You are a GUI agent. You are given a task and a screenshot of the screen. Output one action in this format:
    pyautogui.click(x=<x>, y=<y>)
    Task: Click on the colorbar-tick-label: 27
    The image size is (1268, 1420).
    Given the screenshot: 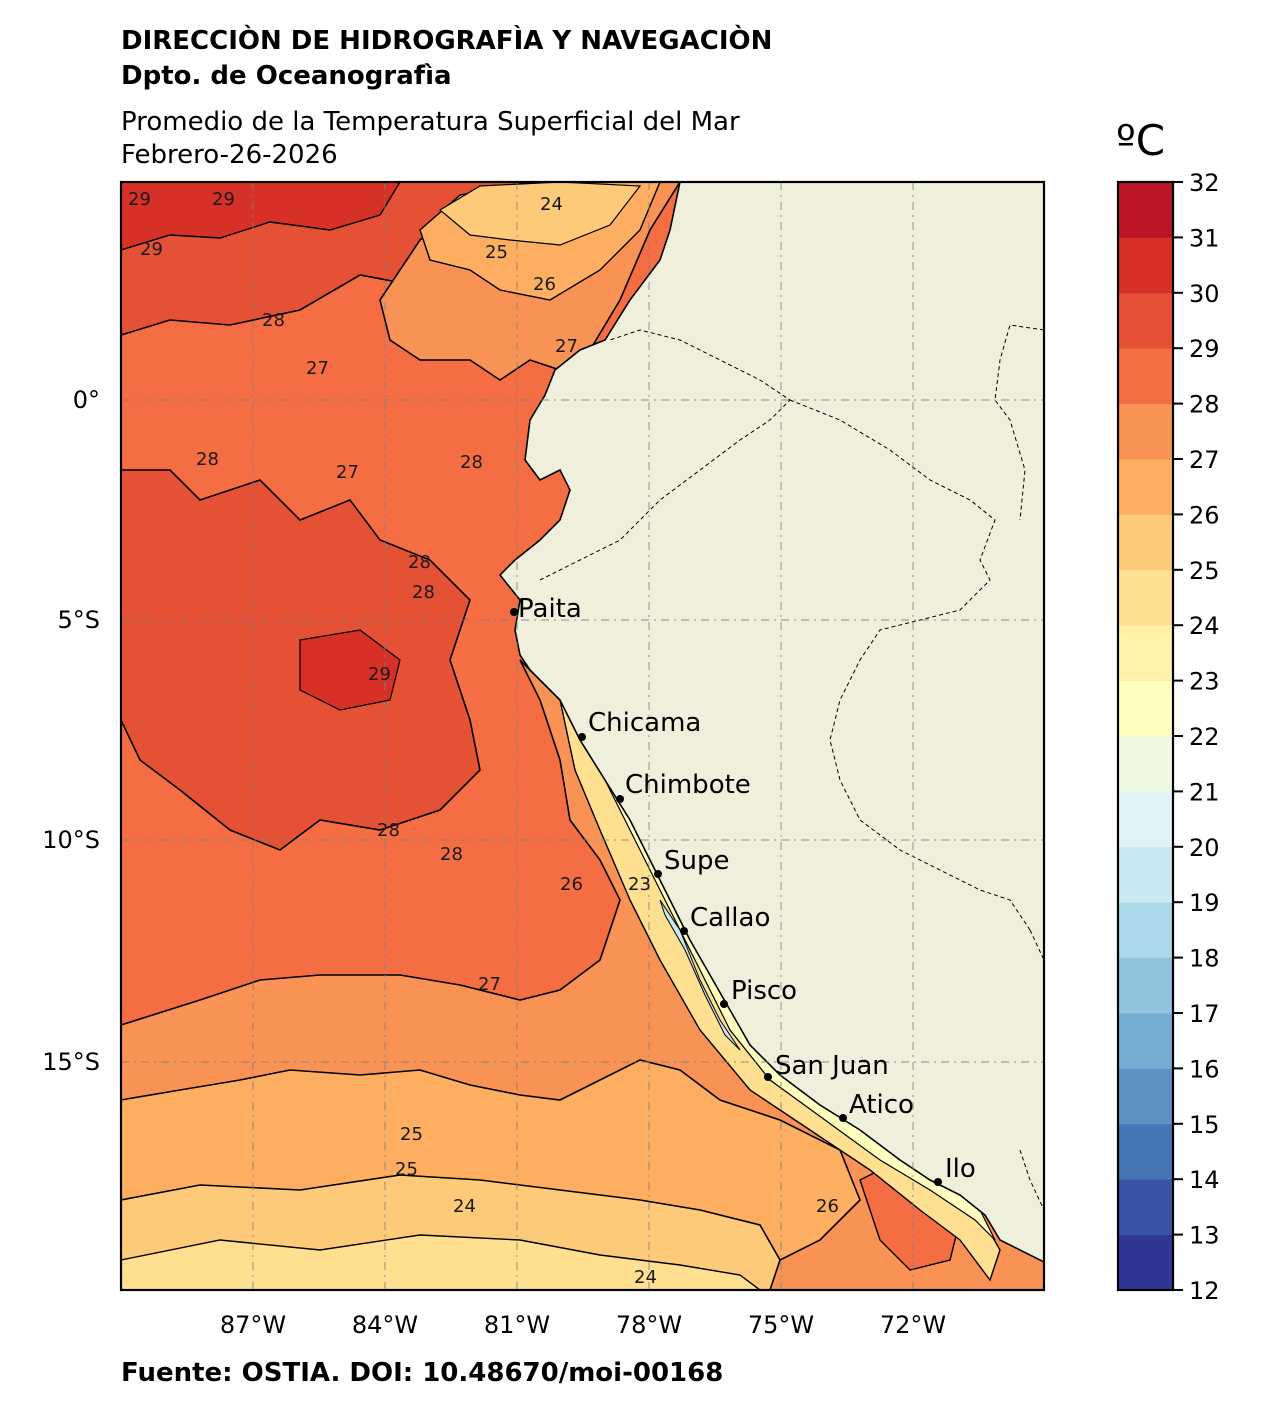 What is the action you would take?
    pyautogui.click(x=1204, y=460)
    